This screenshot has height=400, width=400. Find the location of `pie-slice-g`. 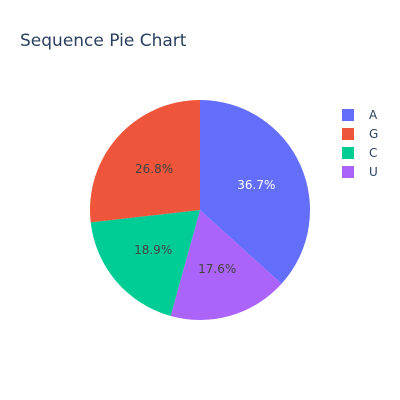

pie-slice-g is located at coordinates (144, 161).